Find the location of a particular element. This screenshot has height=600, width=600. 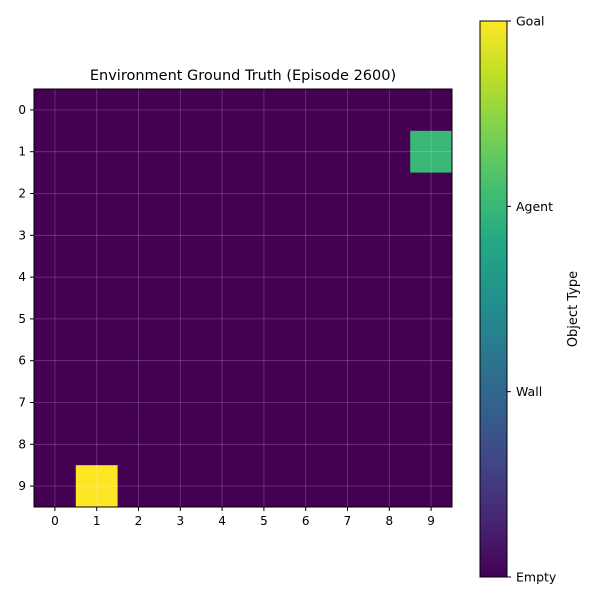

colorbar-ticks: Empty Wall Agent Goal is located at coordinates (532, 299).